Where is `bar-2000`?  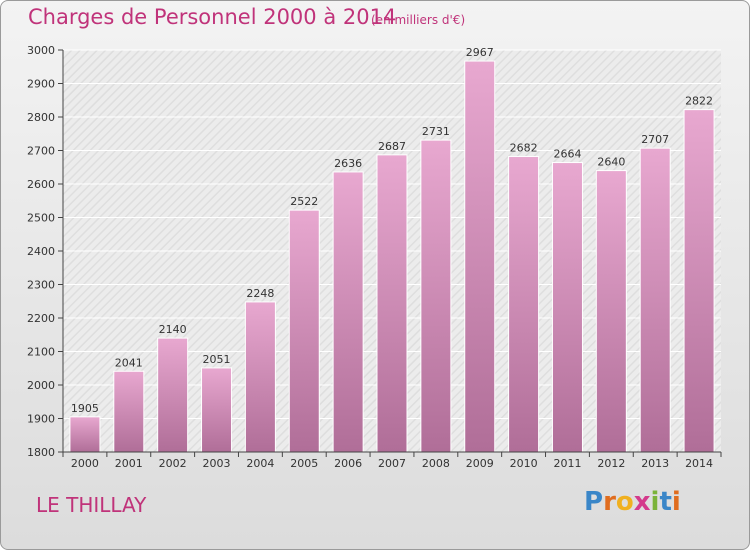
bar-2000 is located at coordinates (85, 434).